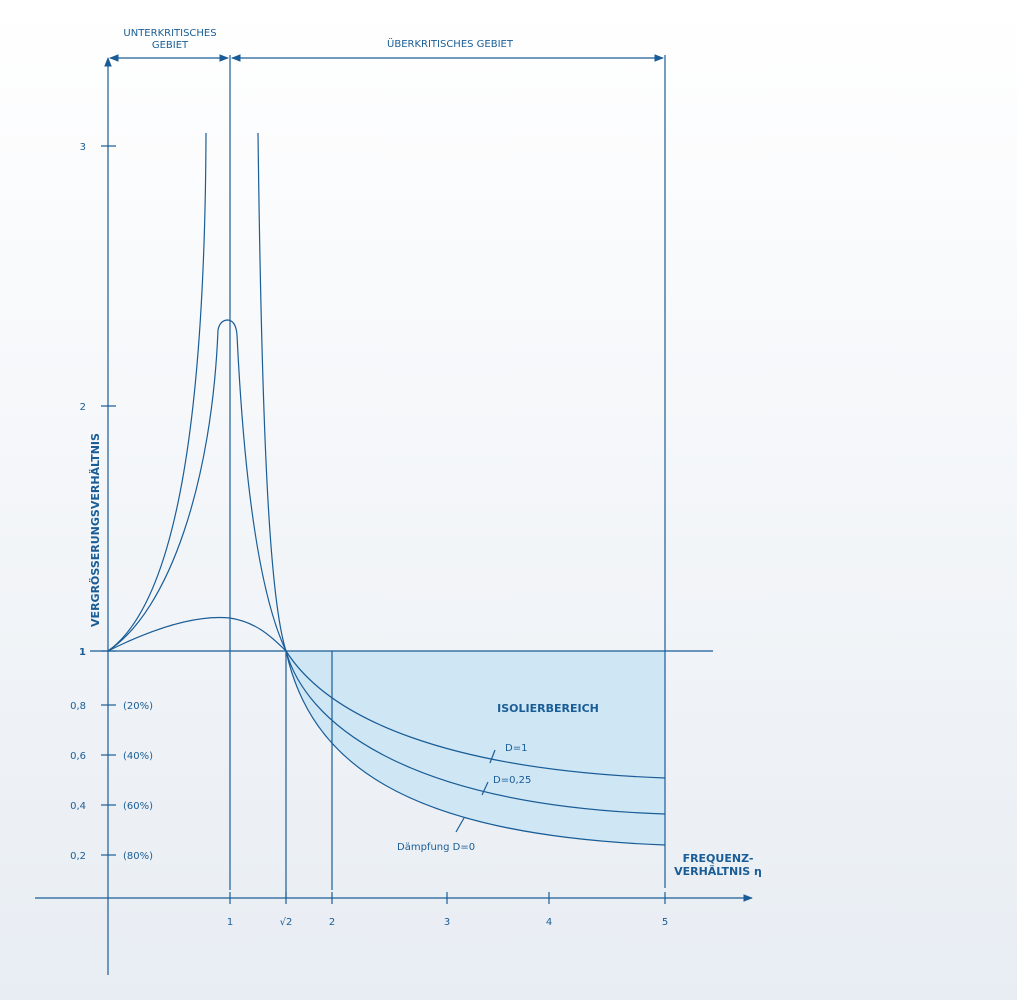  Describe the element at coordinates (138, 806) in the screenshot. I see `percent-label: (60%)` at that location.